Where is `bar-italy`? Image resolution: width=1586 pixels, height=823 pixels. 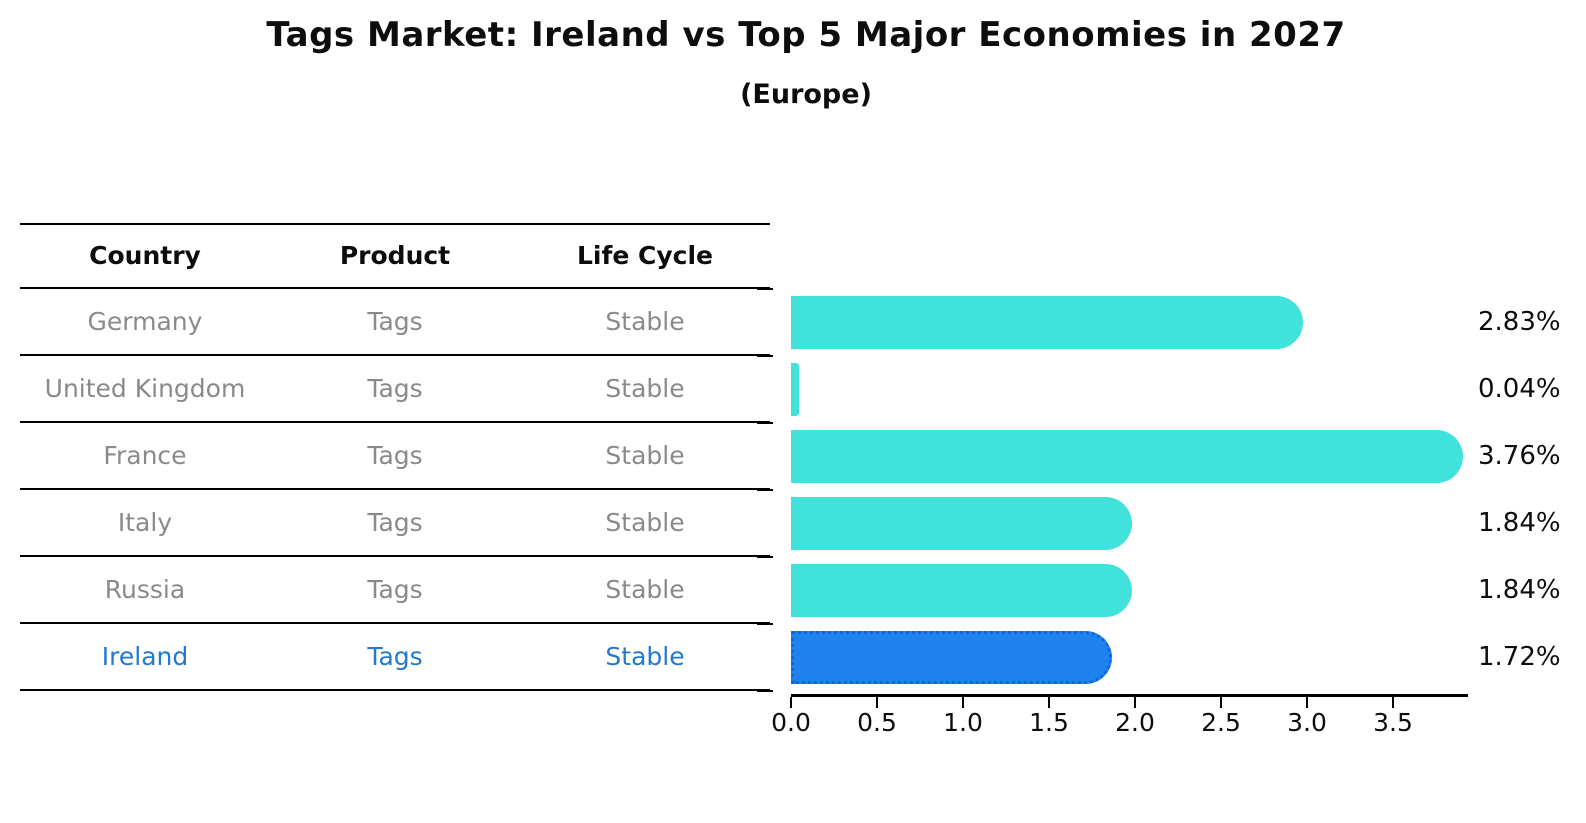
bar-italy is located at coordinates (961, 523).